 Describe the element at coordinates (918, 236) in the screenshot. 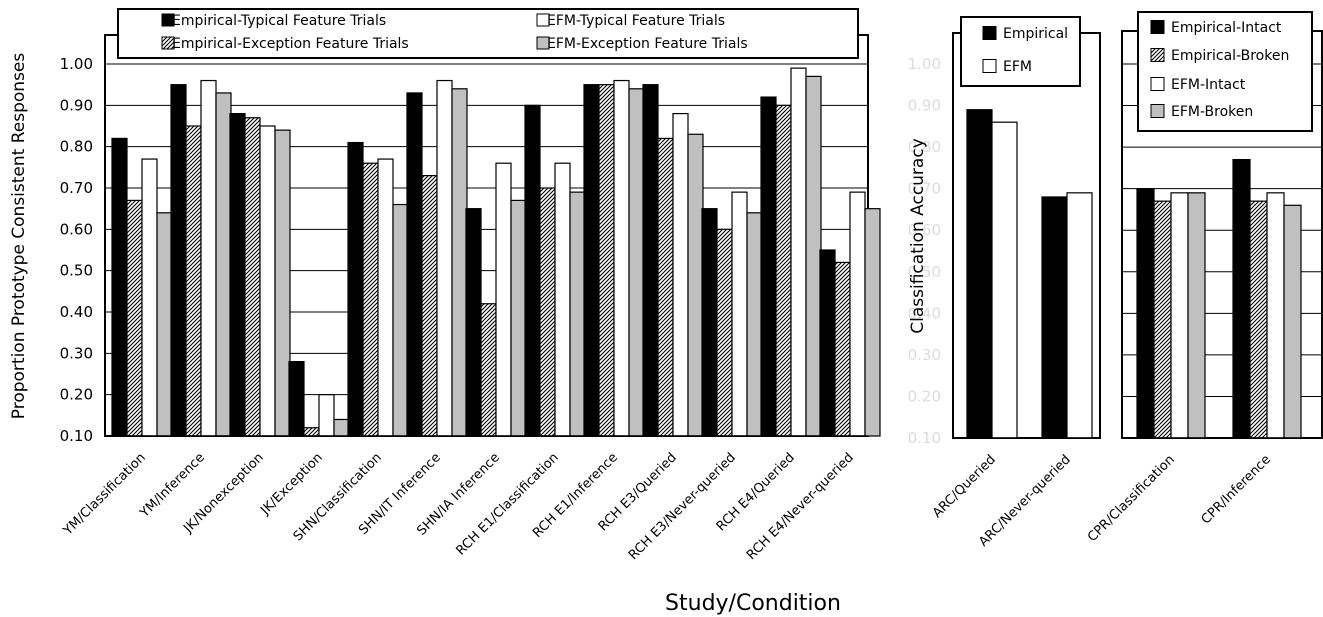

I see `y-axis-title-middle: Classification Accuracy` at that location.